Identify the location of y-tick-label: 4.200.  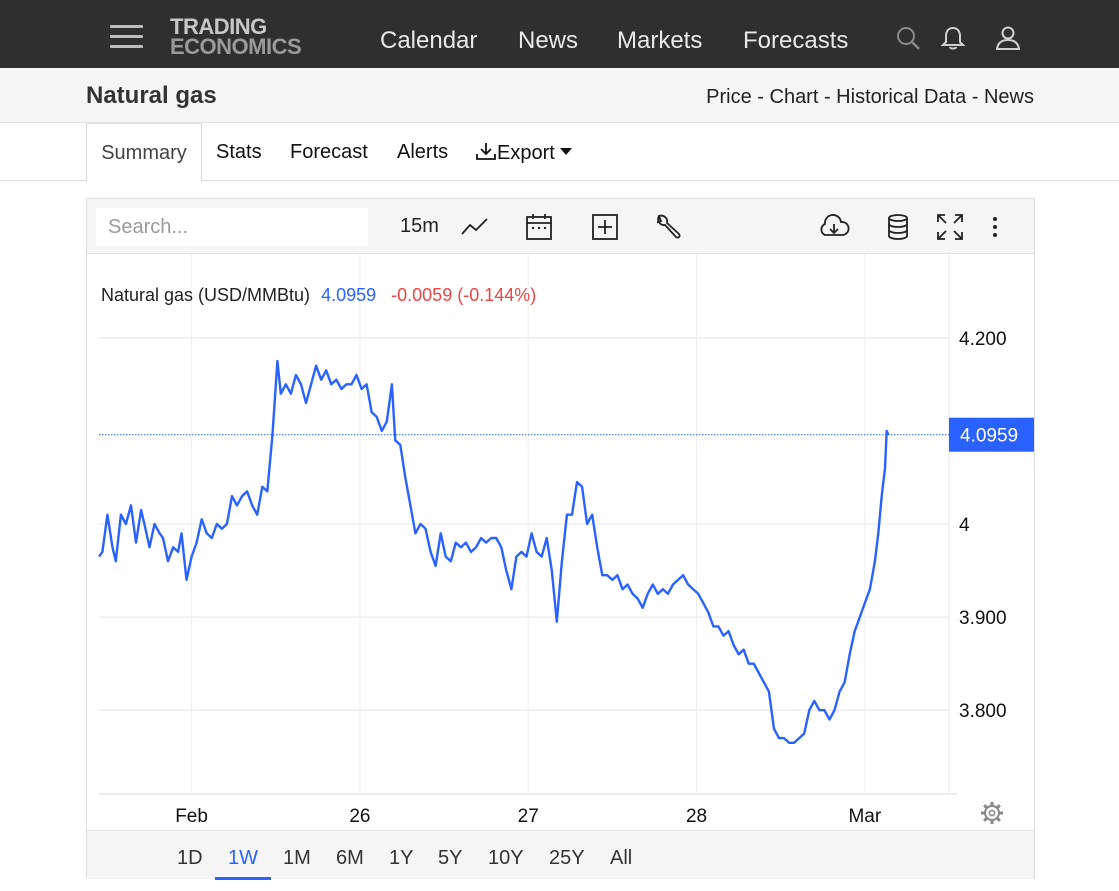
(983, 339).